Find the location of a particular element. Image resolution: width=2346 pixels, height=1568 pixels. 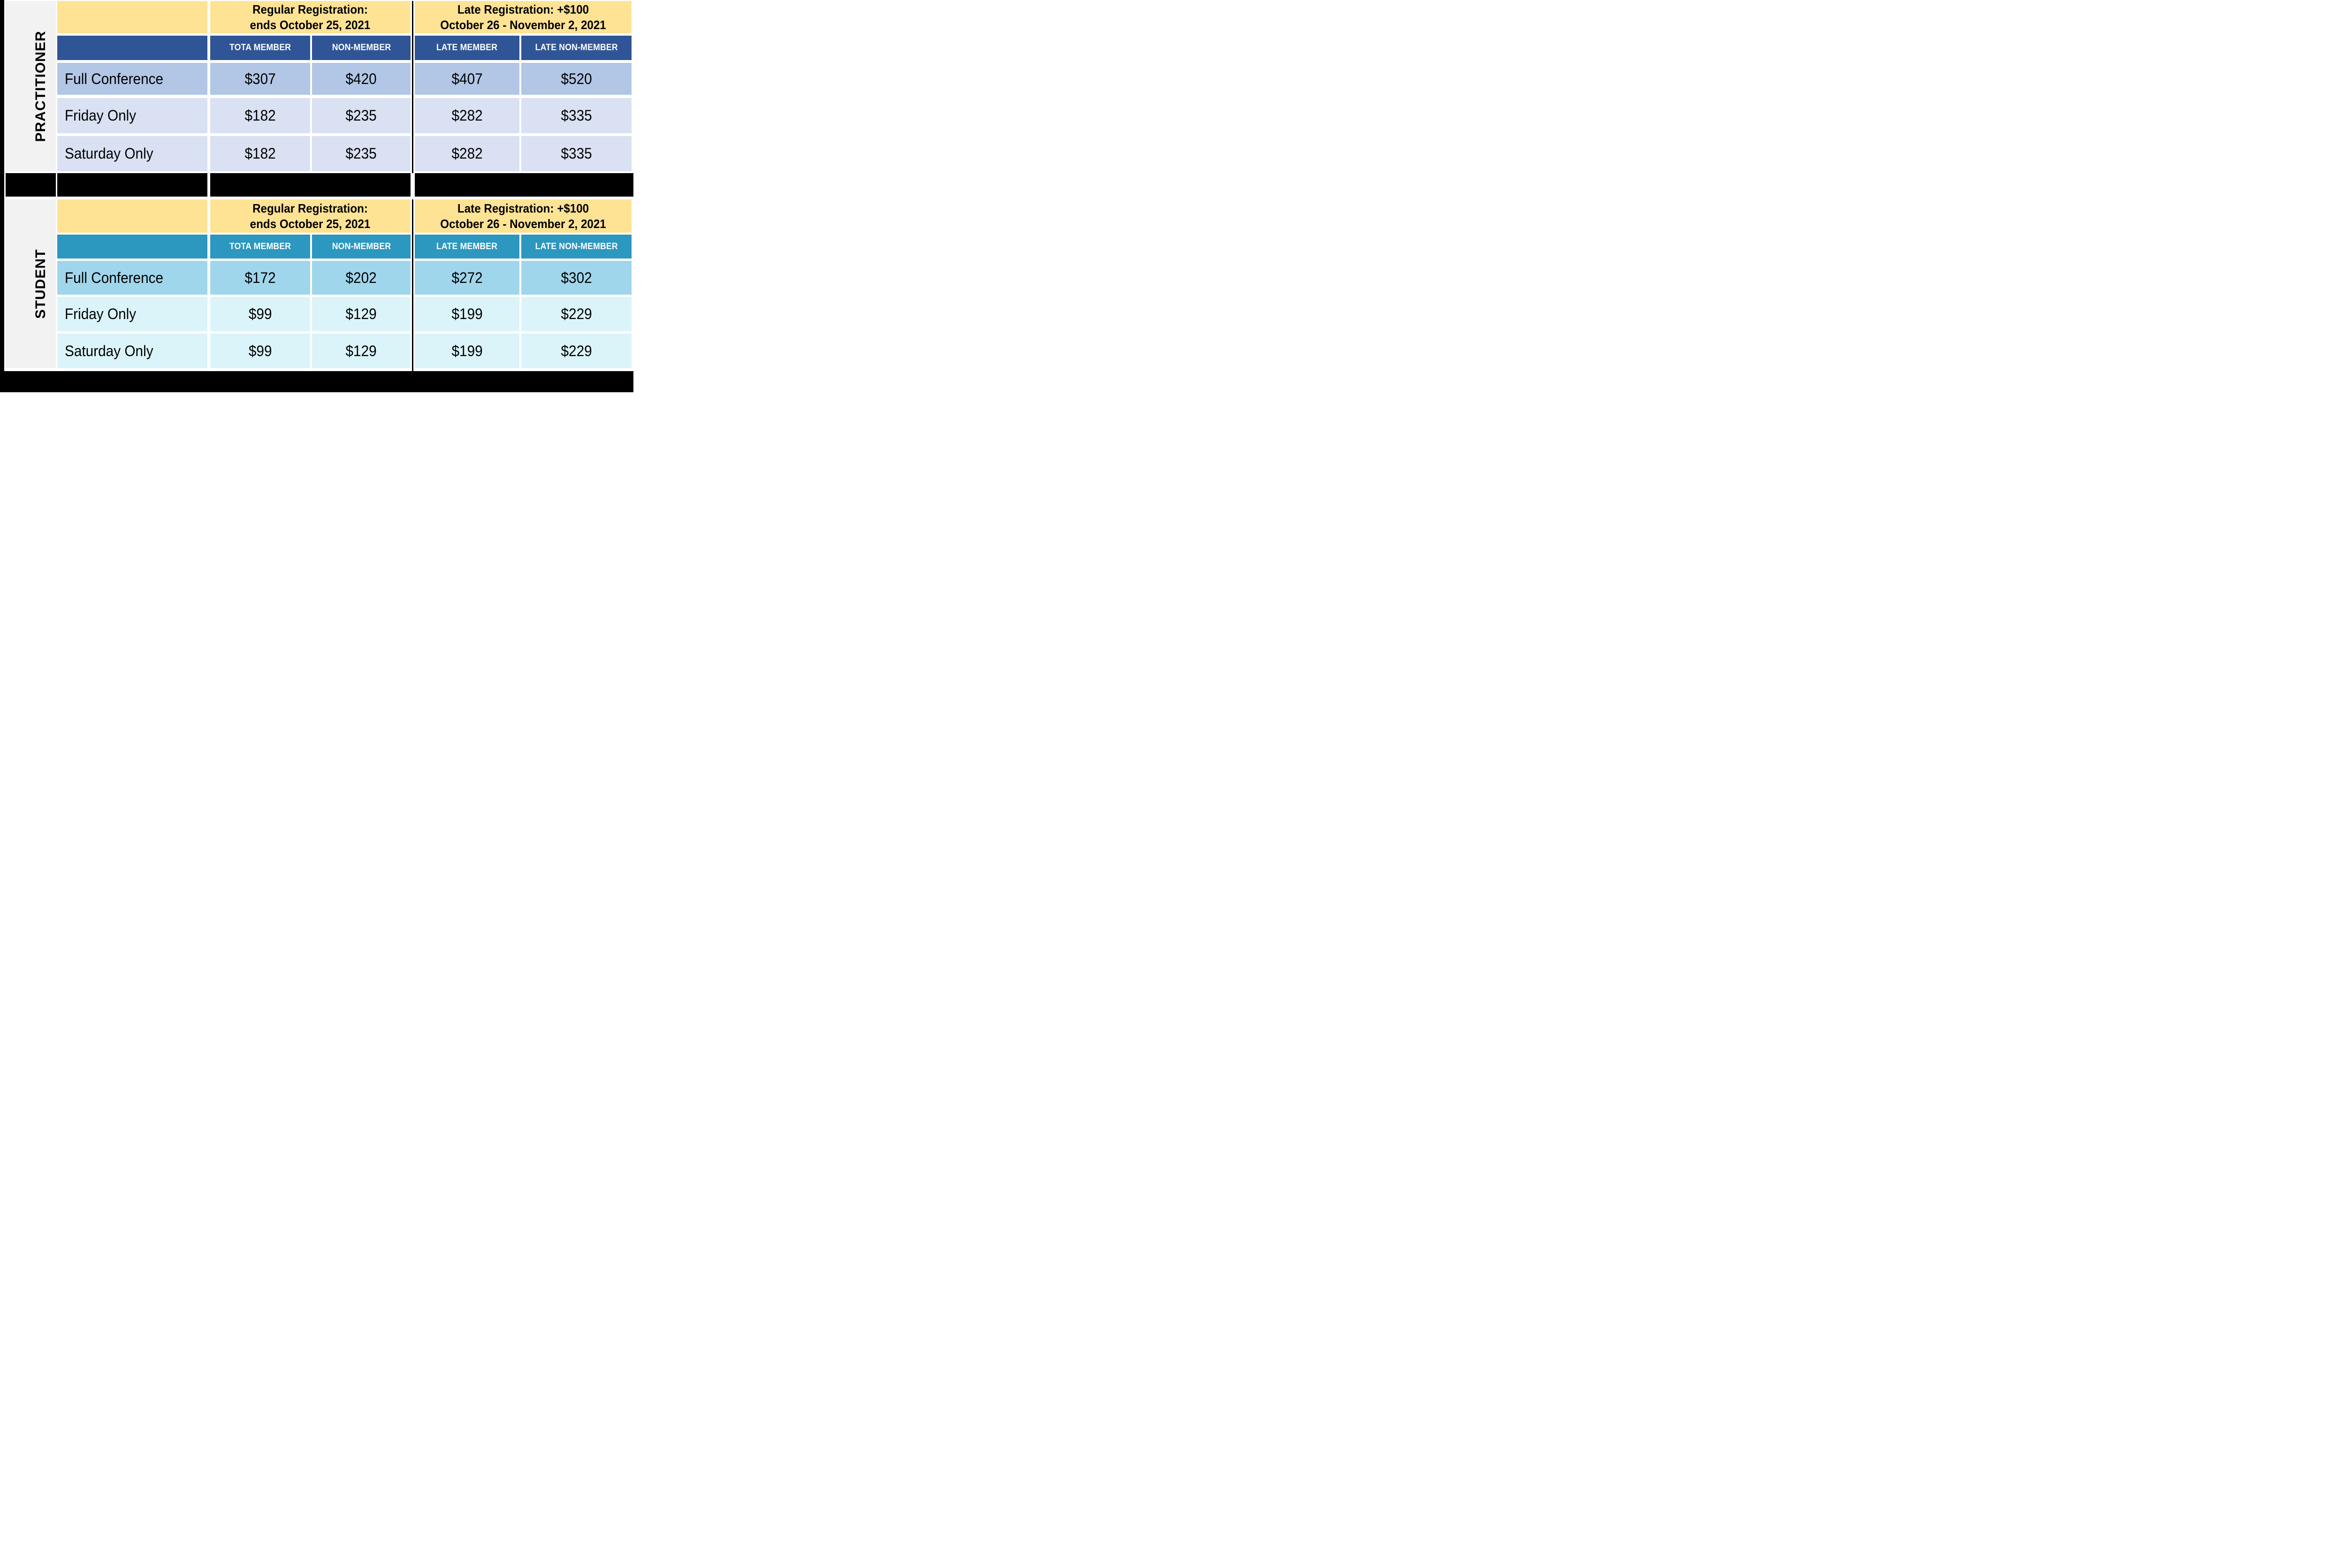

student-row-saturday-only: Saturday Only $99 $129 $199 $229 is located at coordinates (345, 351).